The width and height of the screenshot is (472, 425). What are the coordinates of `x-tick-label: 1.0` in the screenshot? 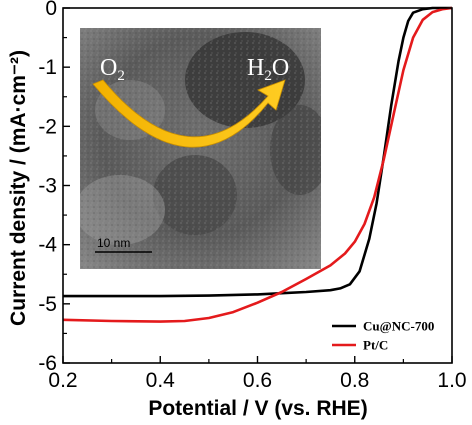 It's located at (451, 380).